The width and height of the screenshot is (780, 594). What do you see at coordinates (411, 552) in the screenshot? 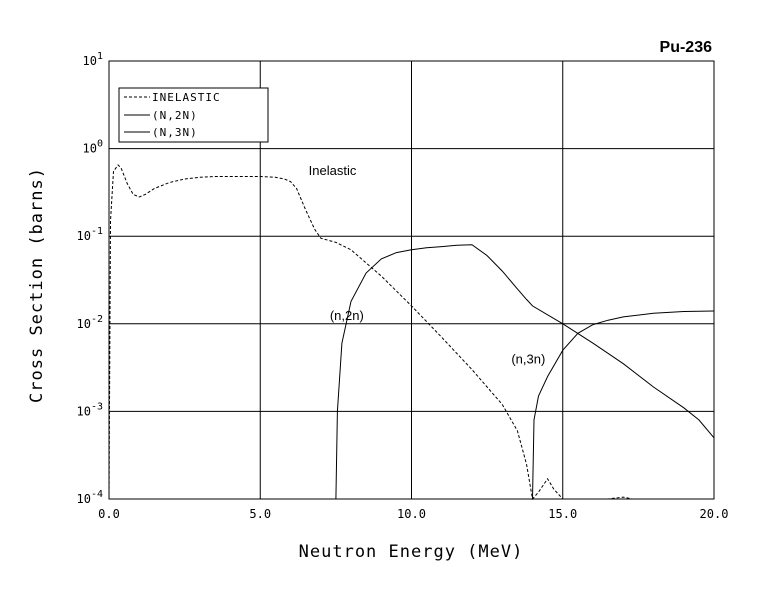
I see `x-axis-label: Neutron Energy (MeV)` at bounding box center [411, 552].